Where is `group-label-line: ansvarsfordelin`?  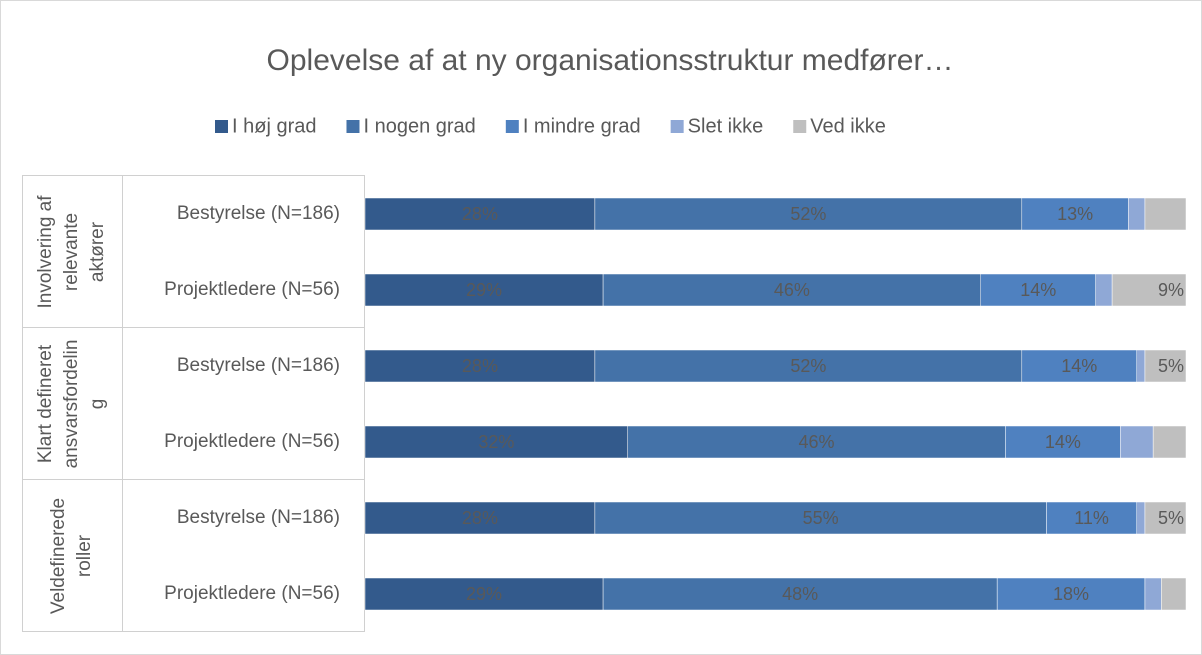
group-label-line: ansvarsfordelin is located at coordinates (71, 404).